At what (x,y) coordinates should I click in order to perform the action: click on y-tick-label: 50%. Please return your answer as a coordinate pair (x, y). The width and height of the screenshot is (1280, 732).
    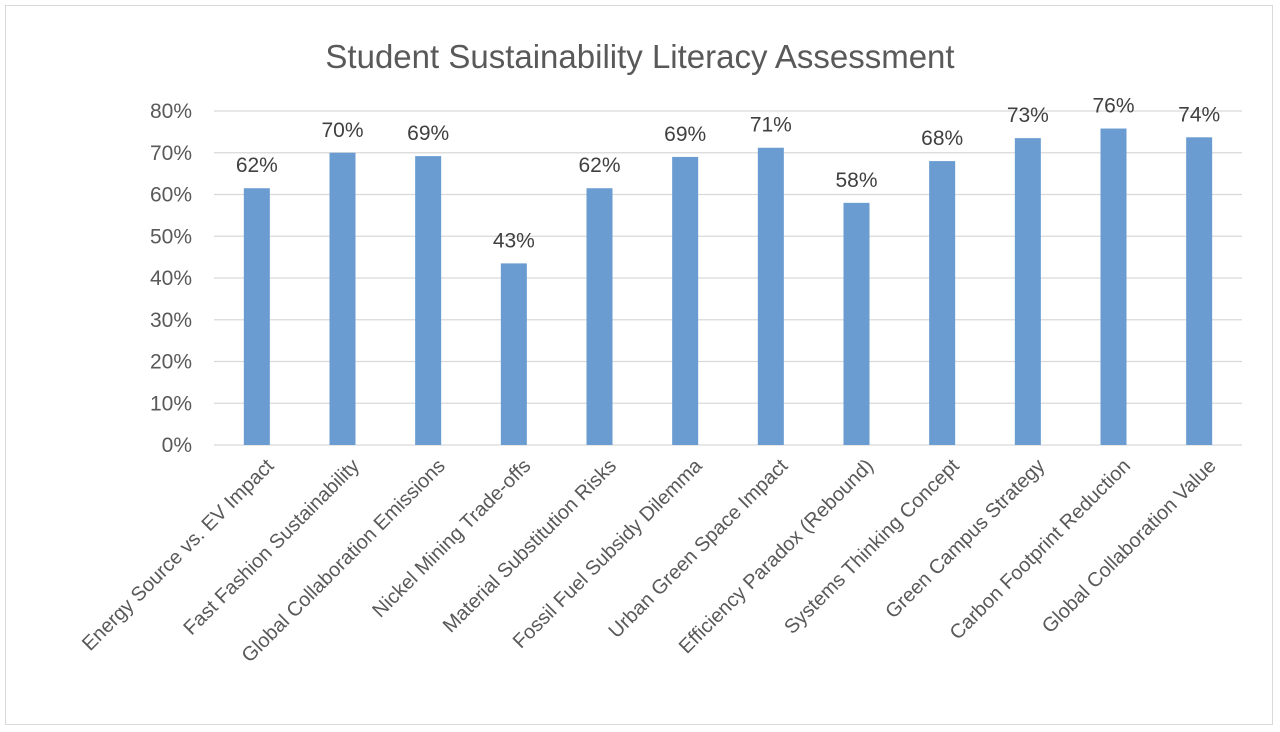
    Looking at the image, I should click on (171, 236).